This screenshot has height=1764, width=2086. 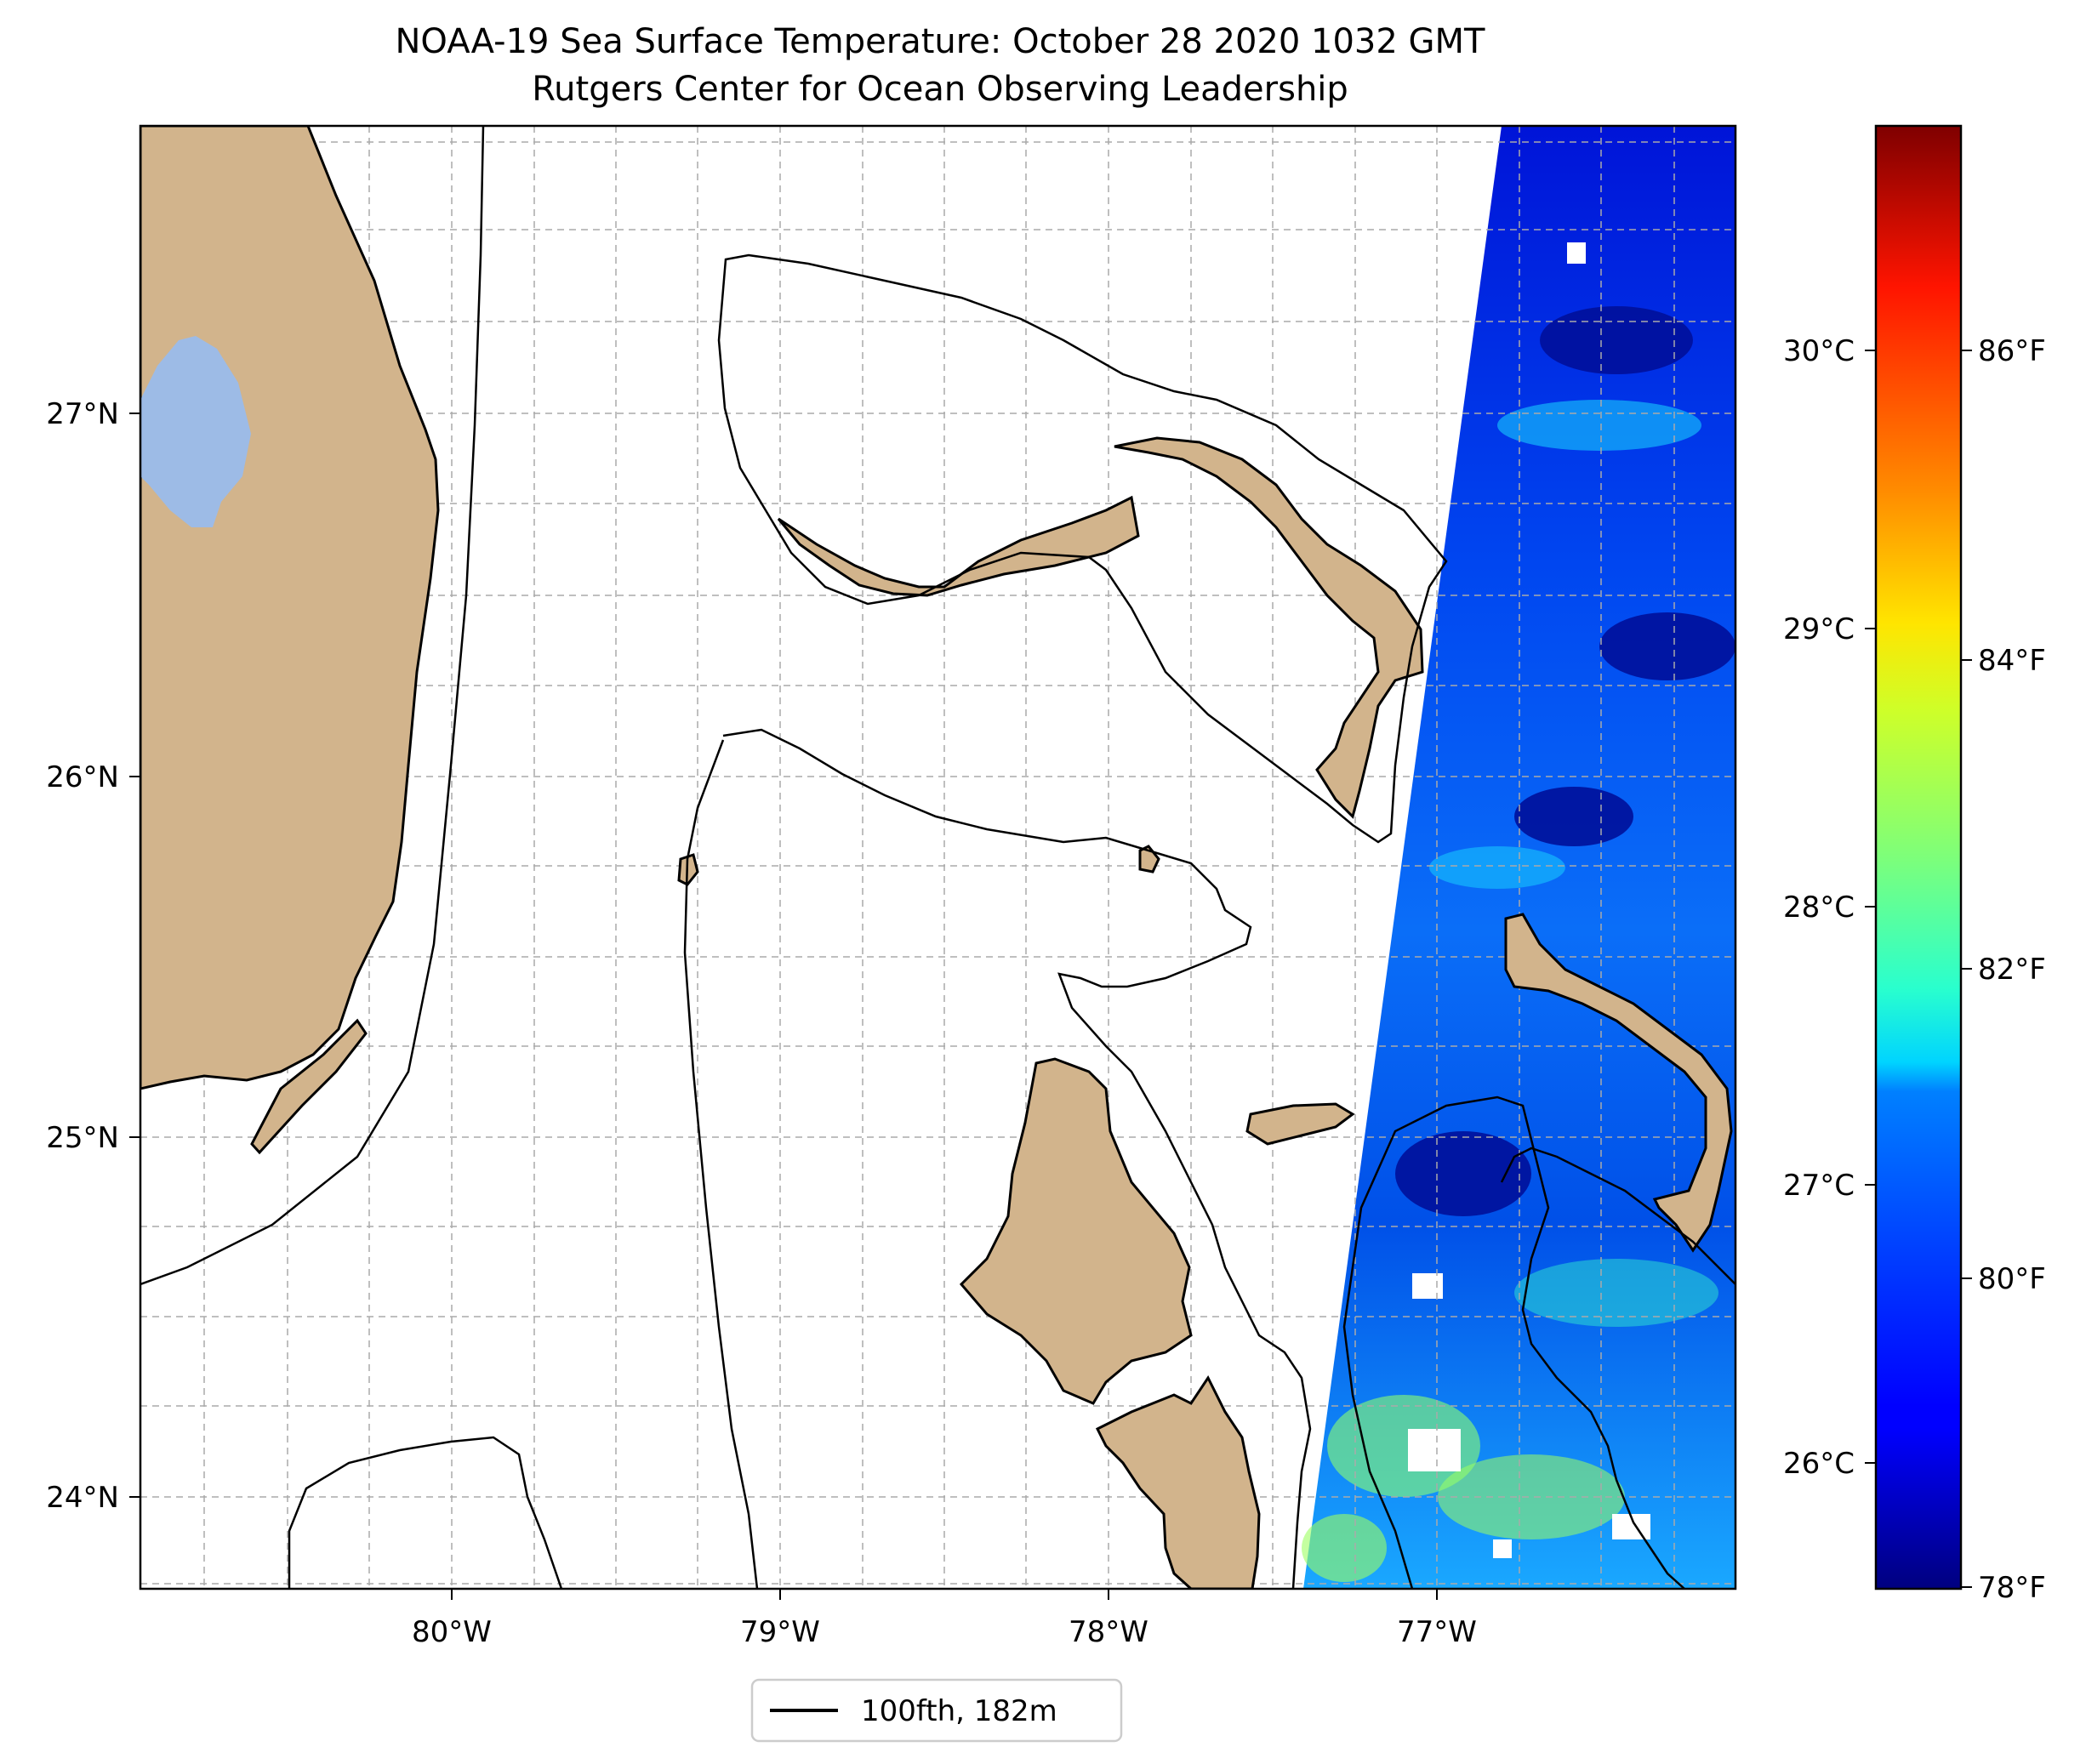 I want to click on lat-label: 25°N, so click(x=82, y=1138).